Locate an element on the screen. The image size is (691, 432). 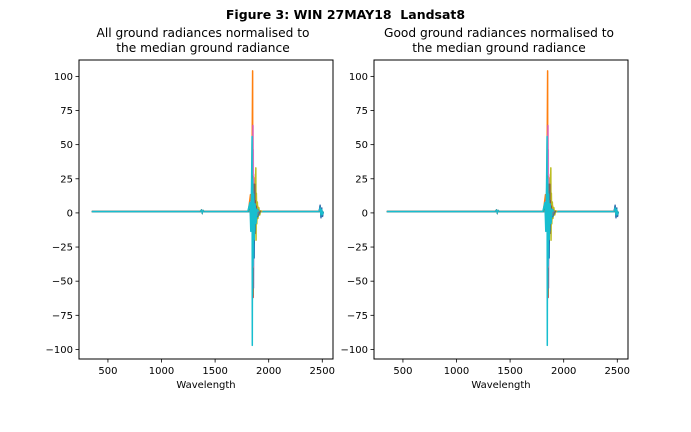
right-y-tick-label: −25 is located at coordinates (357, 248).